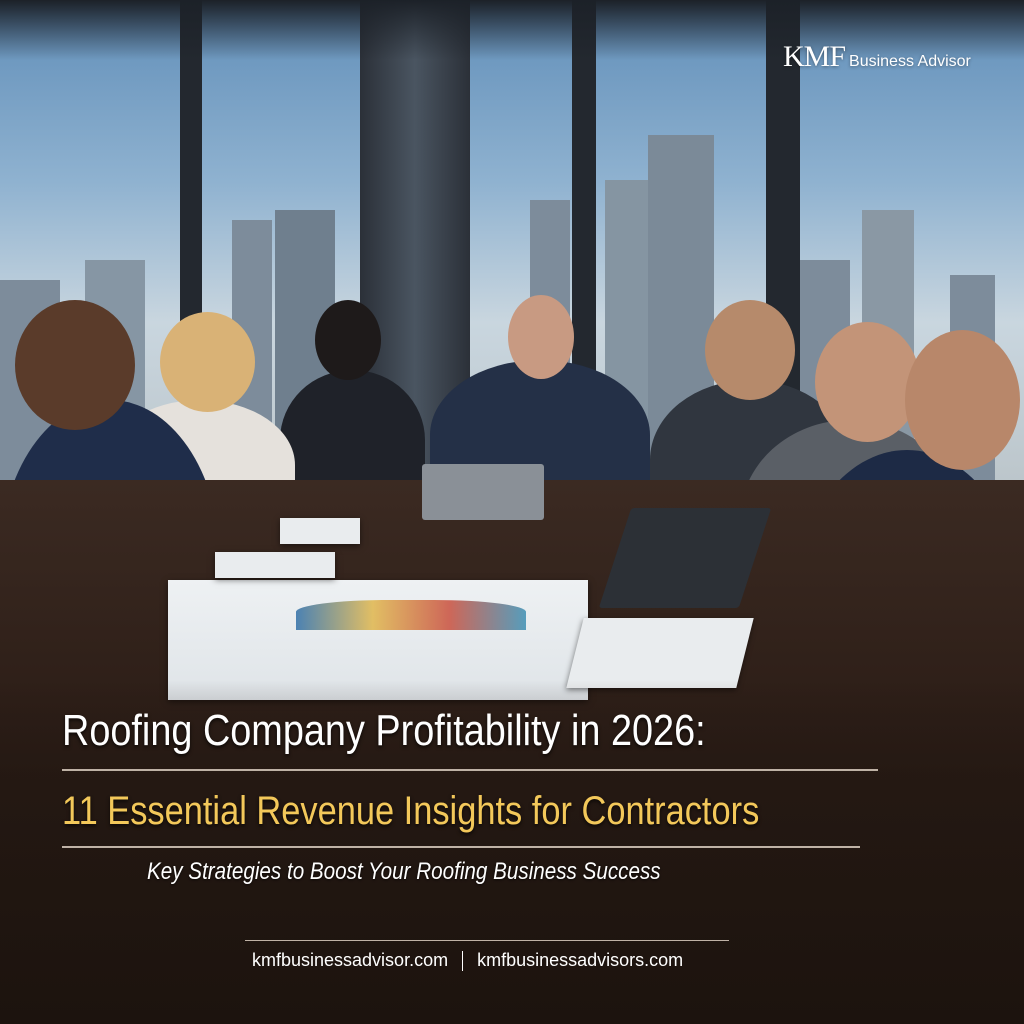 This screenshot has height=1024, width=1024. Describe the element at coordinates (483, 492) in the screenshot. I see `laptop` at that location.